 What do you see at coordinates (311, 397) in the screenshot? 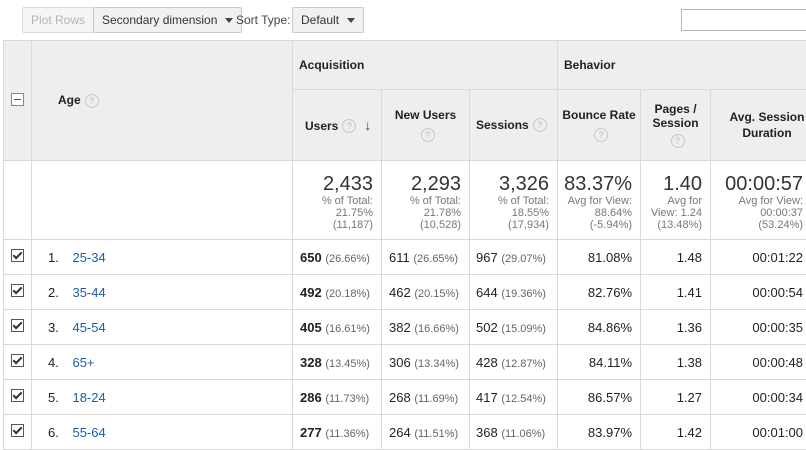
I see `users-value: 286` at bounding box center [311, 397].